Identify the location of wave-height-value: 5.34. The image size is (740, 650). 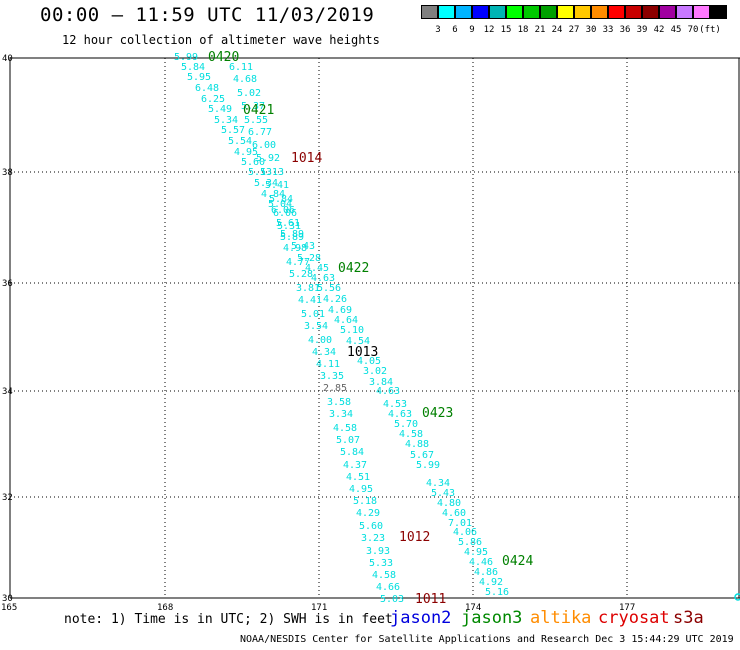
(266, 183).